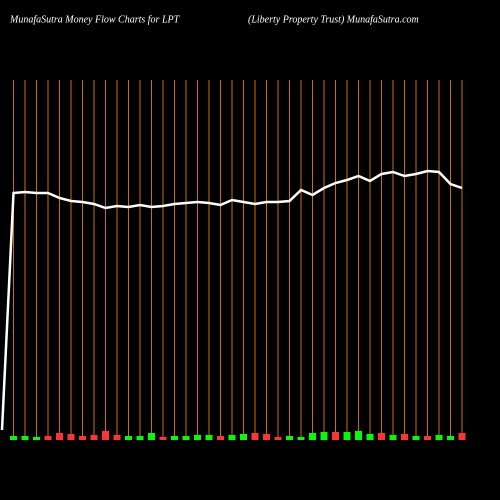 This screenshot has width=500, height=500. I want to click on chart-title: MunafaSutra Money Flow Charts for LPT, so click(95, 19).